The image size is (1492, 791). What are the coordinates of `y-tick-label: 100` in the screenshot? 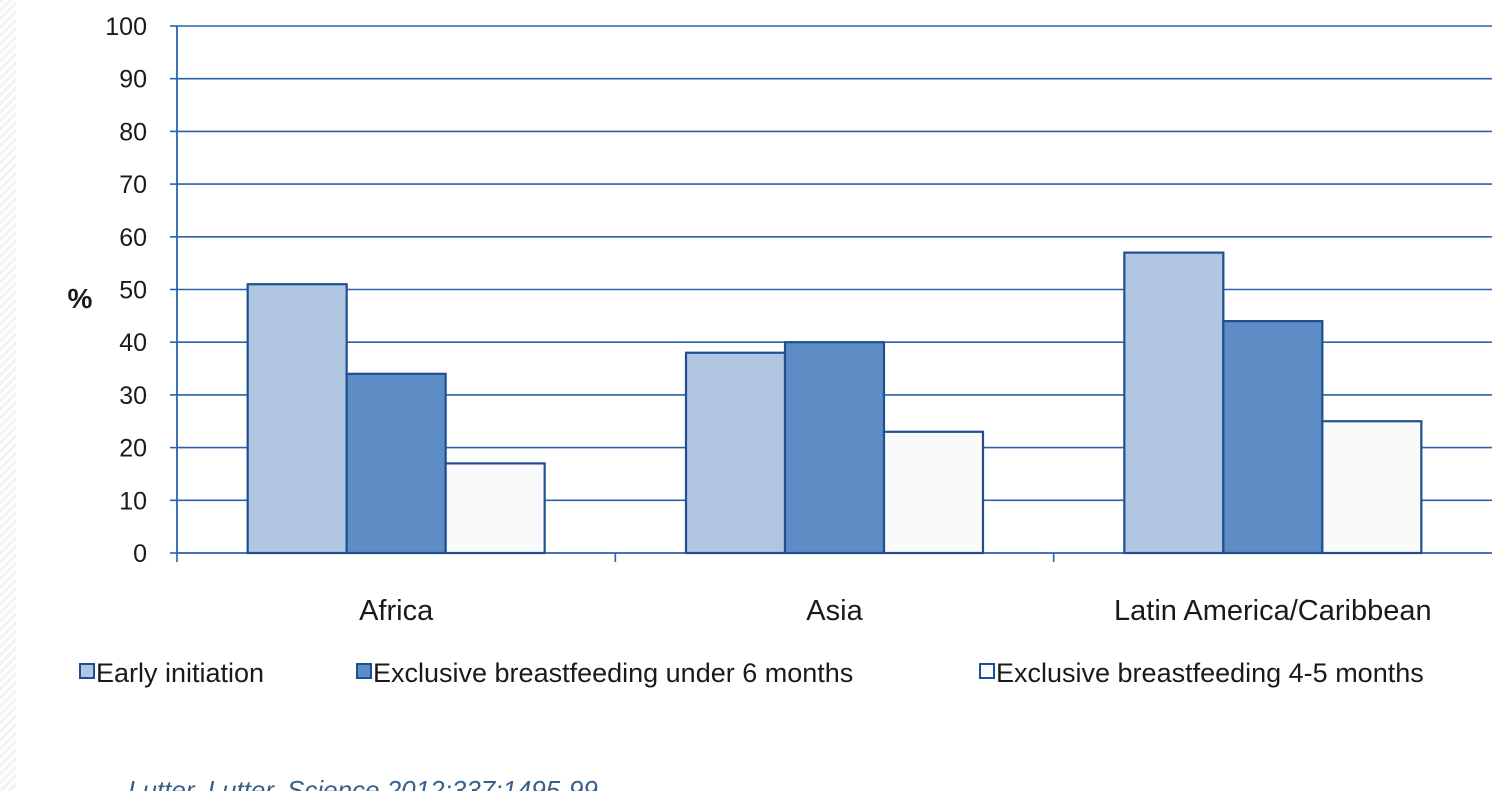 It's located at (126, 27).